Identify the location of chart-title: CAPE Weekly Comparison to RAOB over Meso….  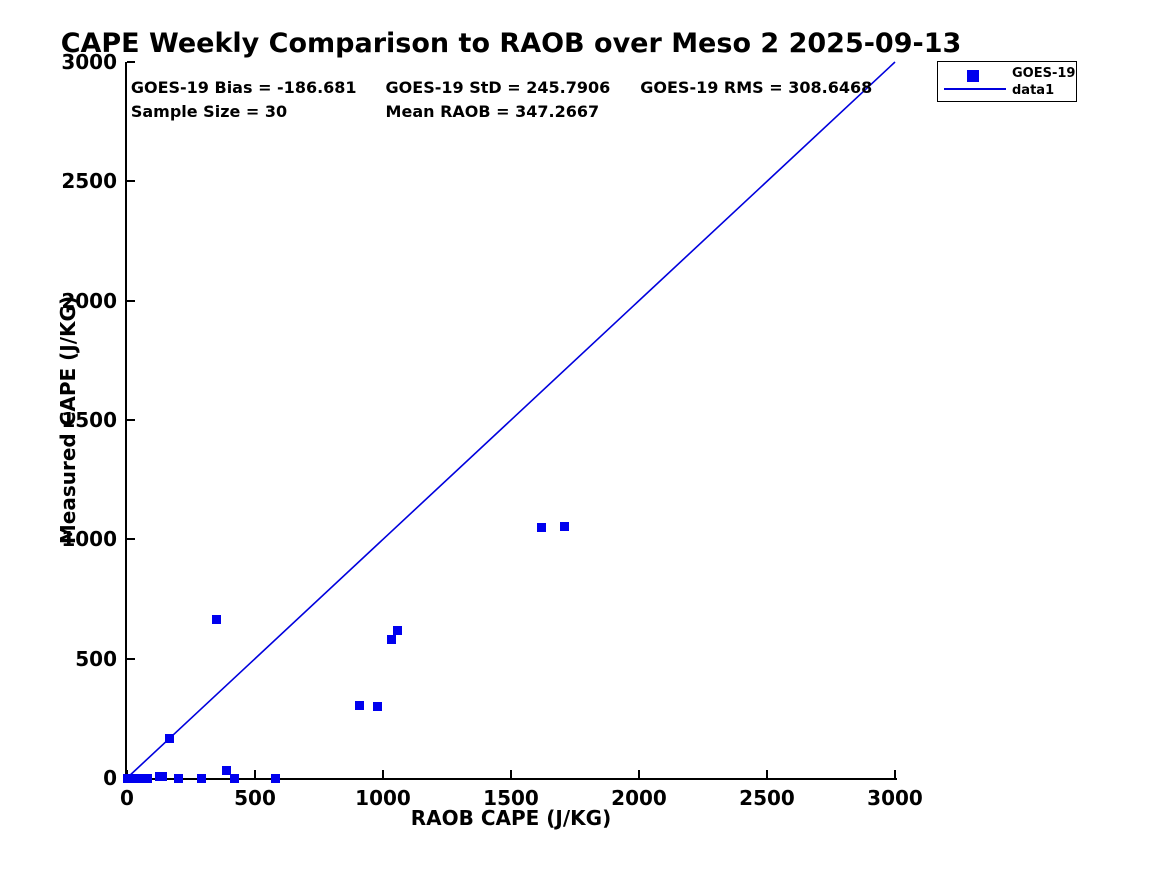
(511, 43).